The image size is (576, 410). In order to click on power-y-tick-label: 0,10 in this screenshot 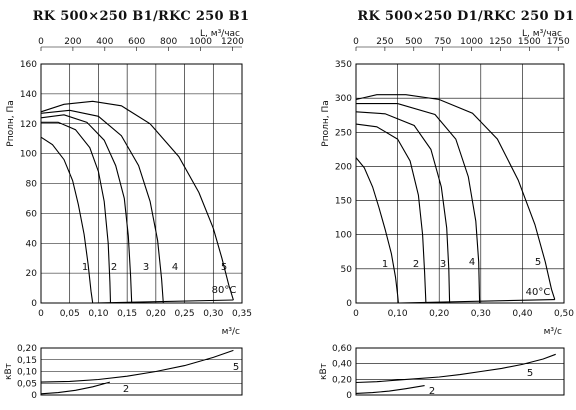, I will do `click(27, 373)`.